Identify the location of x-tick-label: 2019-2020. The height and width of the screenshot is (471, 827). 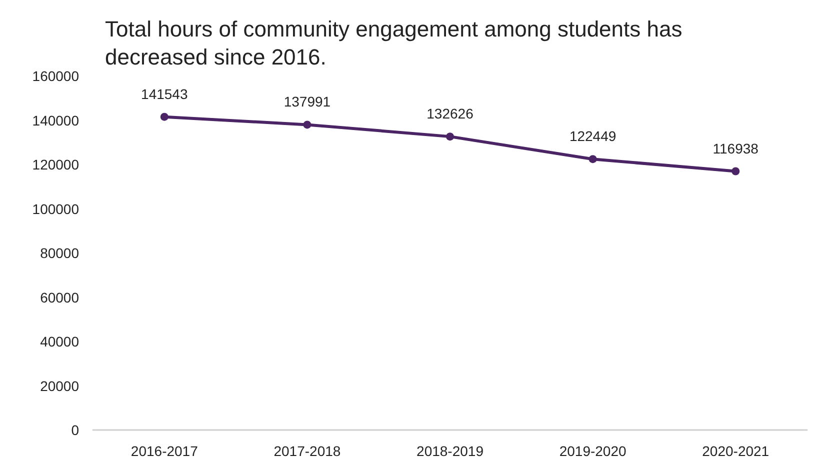
(592, 451).